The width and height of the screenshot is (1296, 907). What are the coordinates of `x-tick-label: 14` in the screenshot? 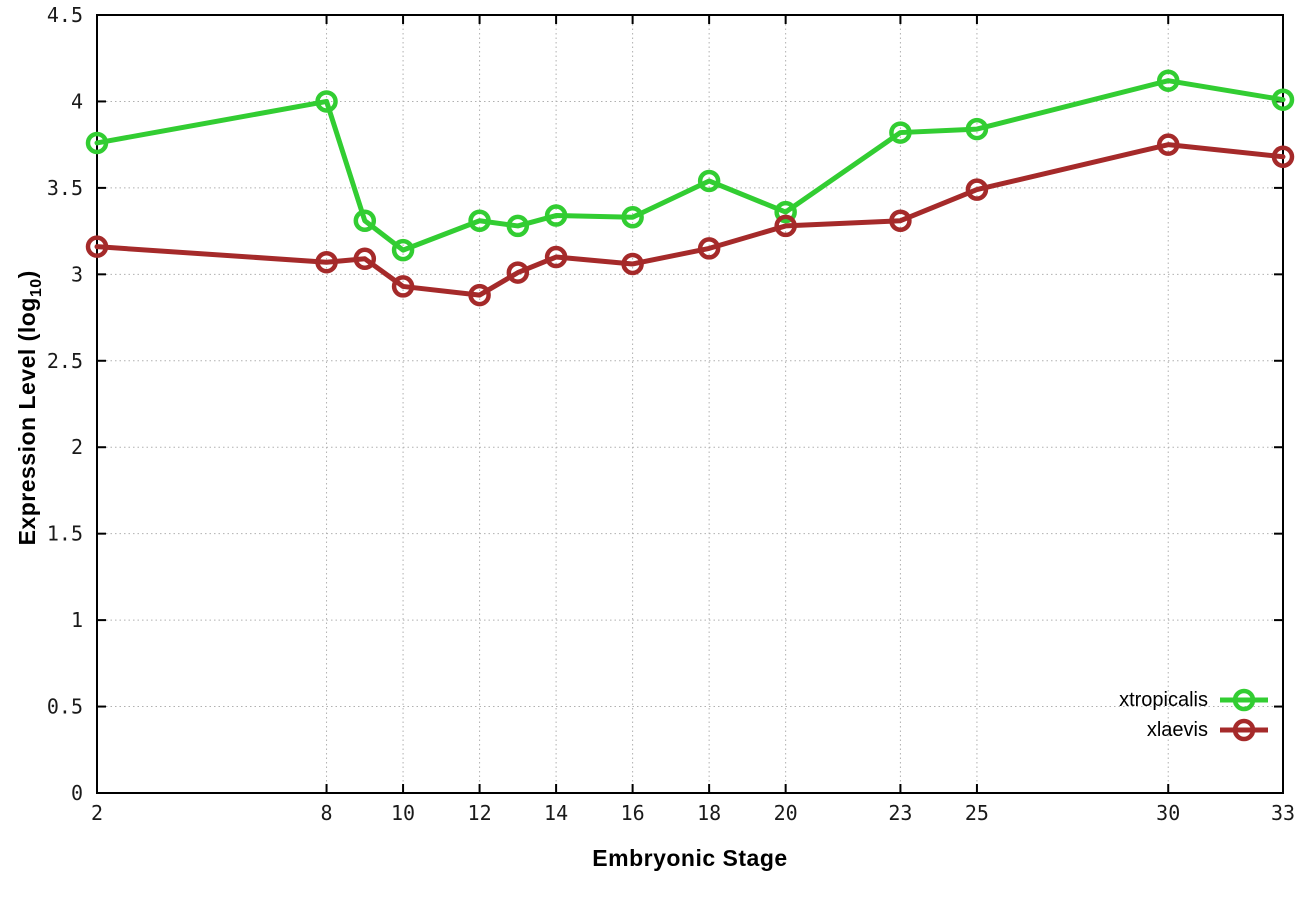 It's located at (556, 813).